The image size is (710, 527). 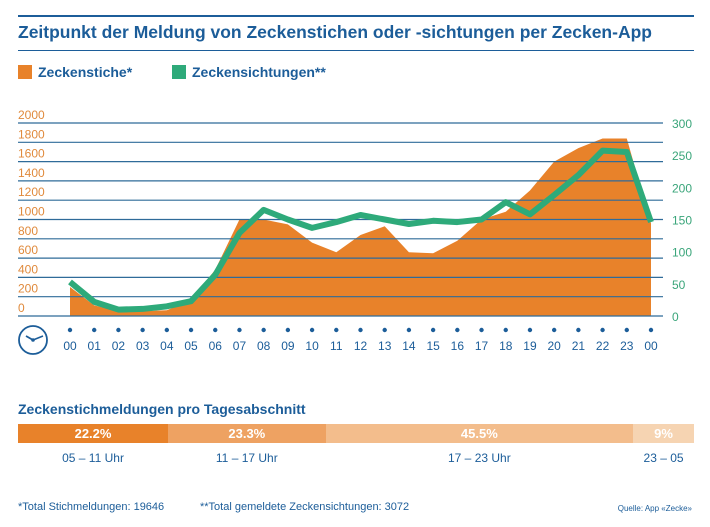 I want to click on x-axis-tick: 15, so click(x=433, y=346).